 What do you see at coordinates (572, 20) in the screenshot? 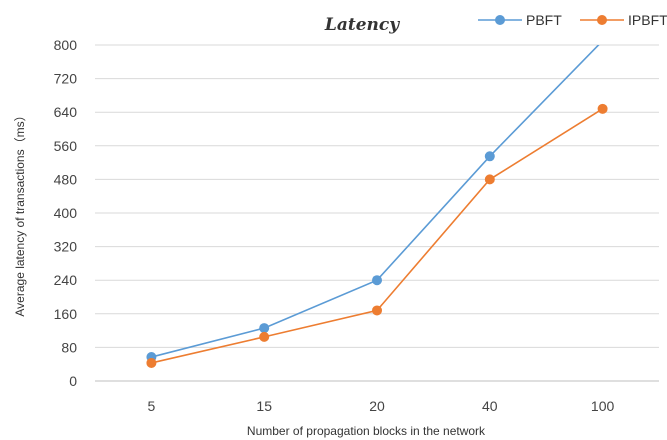
I see `legend: PBFT IPBFT` at bounding box center [572, 20].